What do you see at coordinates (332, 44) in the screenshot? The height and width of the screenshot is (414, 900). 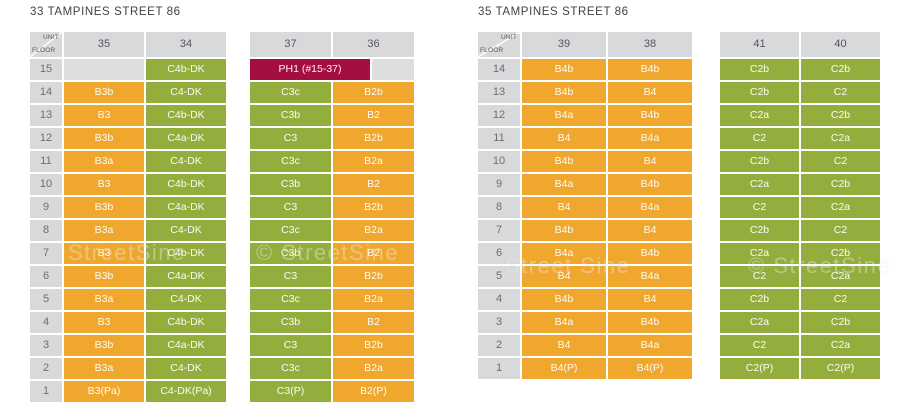 I see `header-row: 37 36` at bounding box center [332, 44].